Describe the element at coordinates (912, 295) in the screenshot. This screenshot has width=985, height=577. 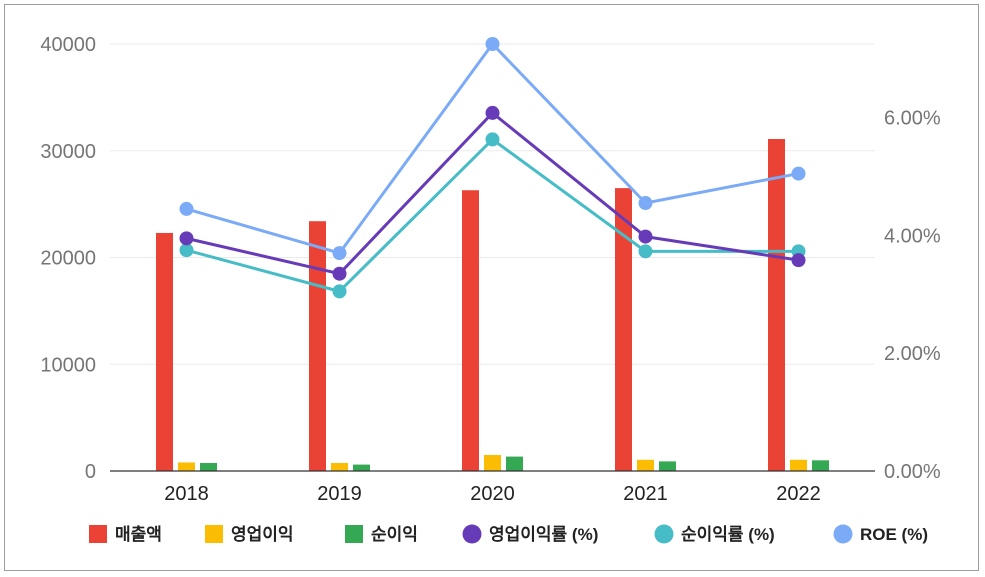
I see `right-y-axis: 0.00% 2.00% 4.00% 6.00%` at that location.